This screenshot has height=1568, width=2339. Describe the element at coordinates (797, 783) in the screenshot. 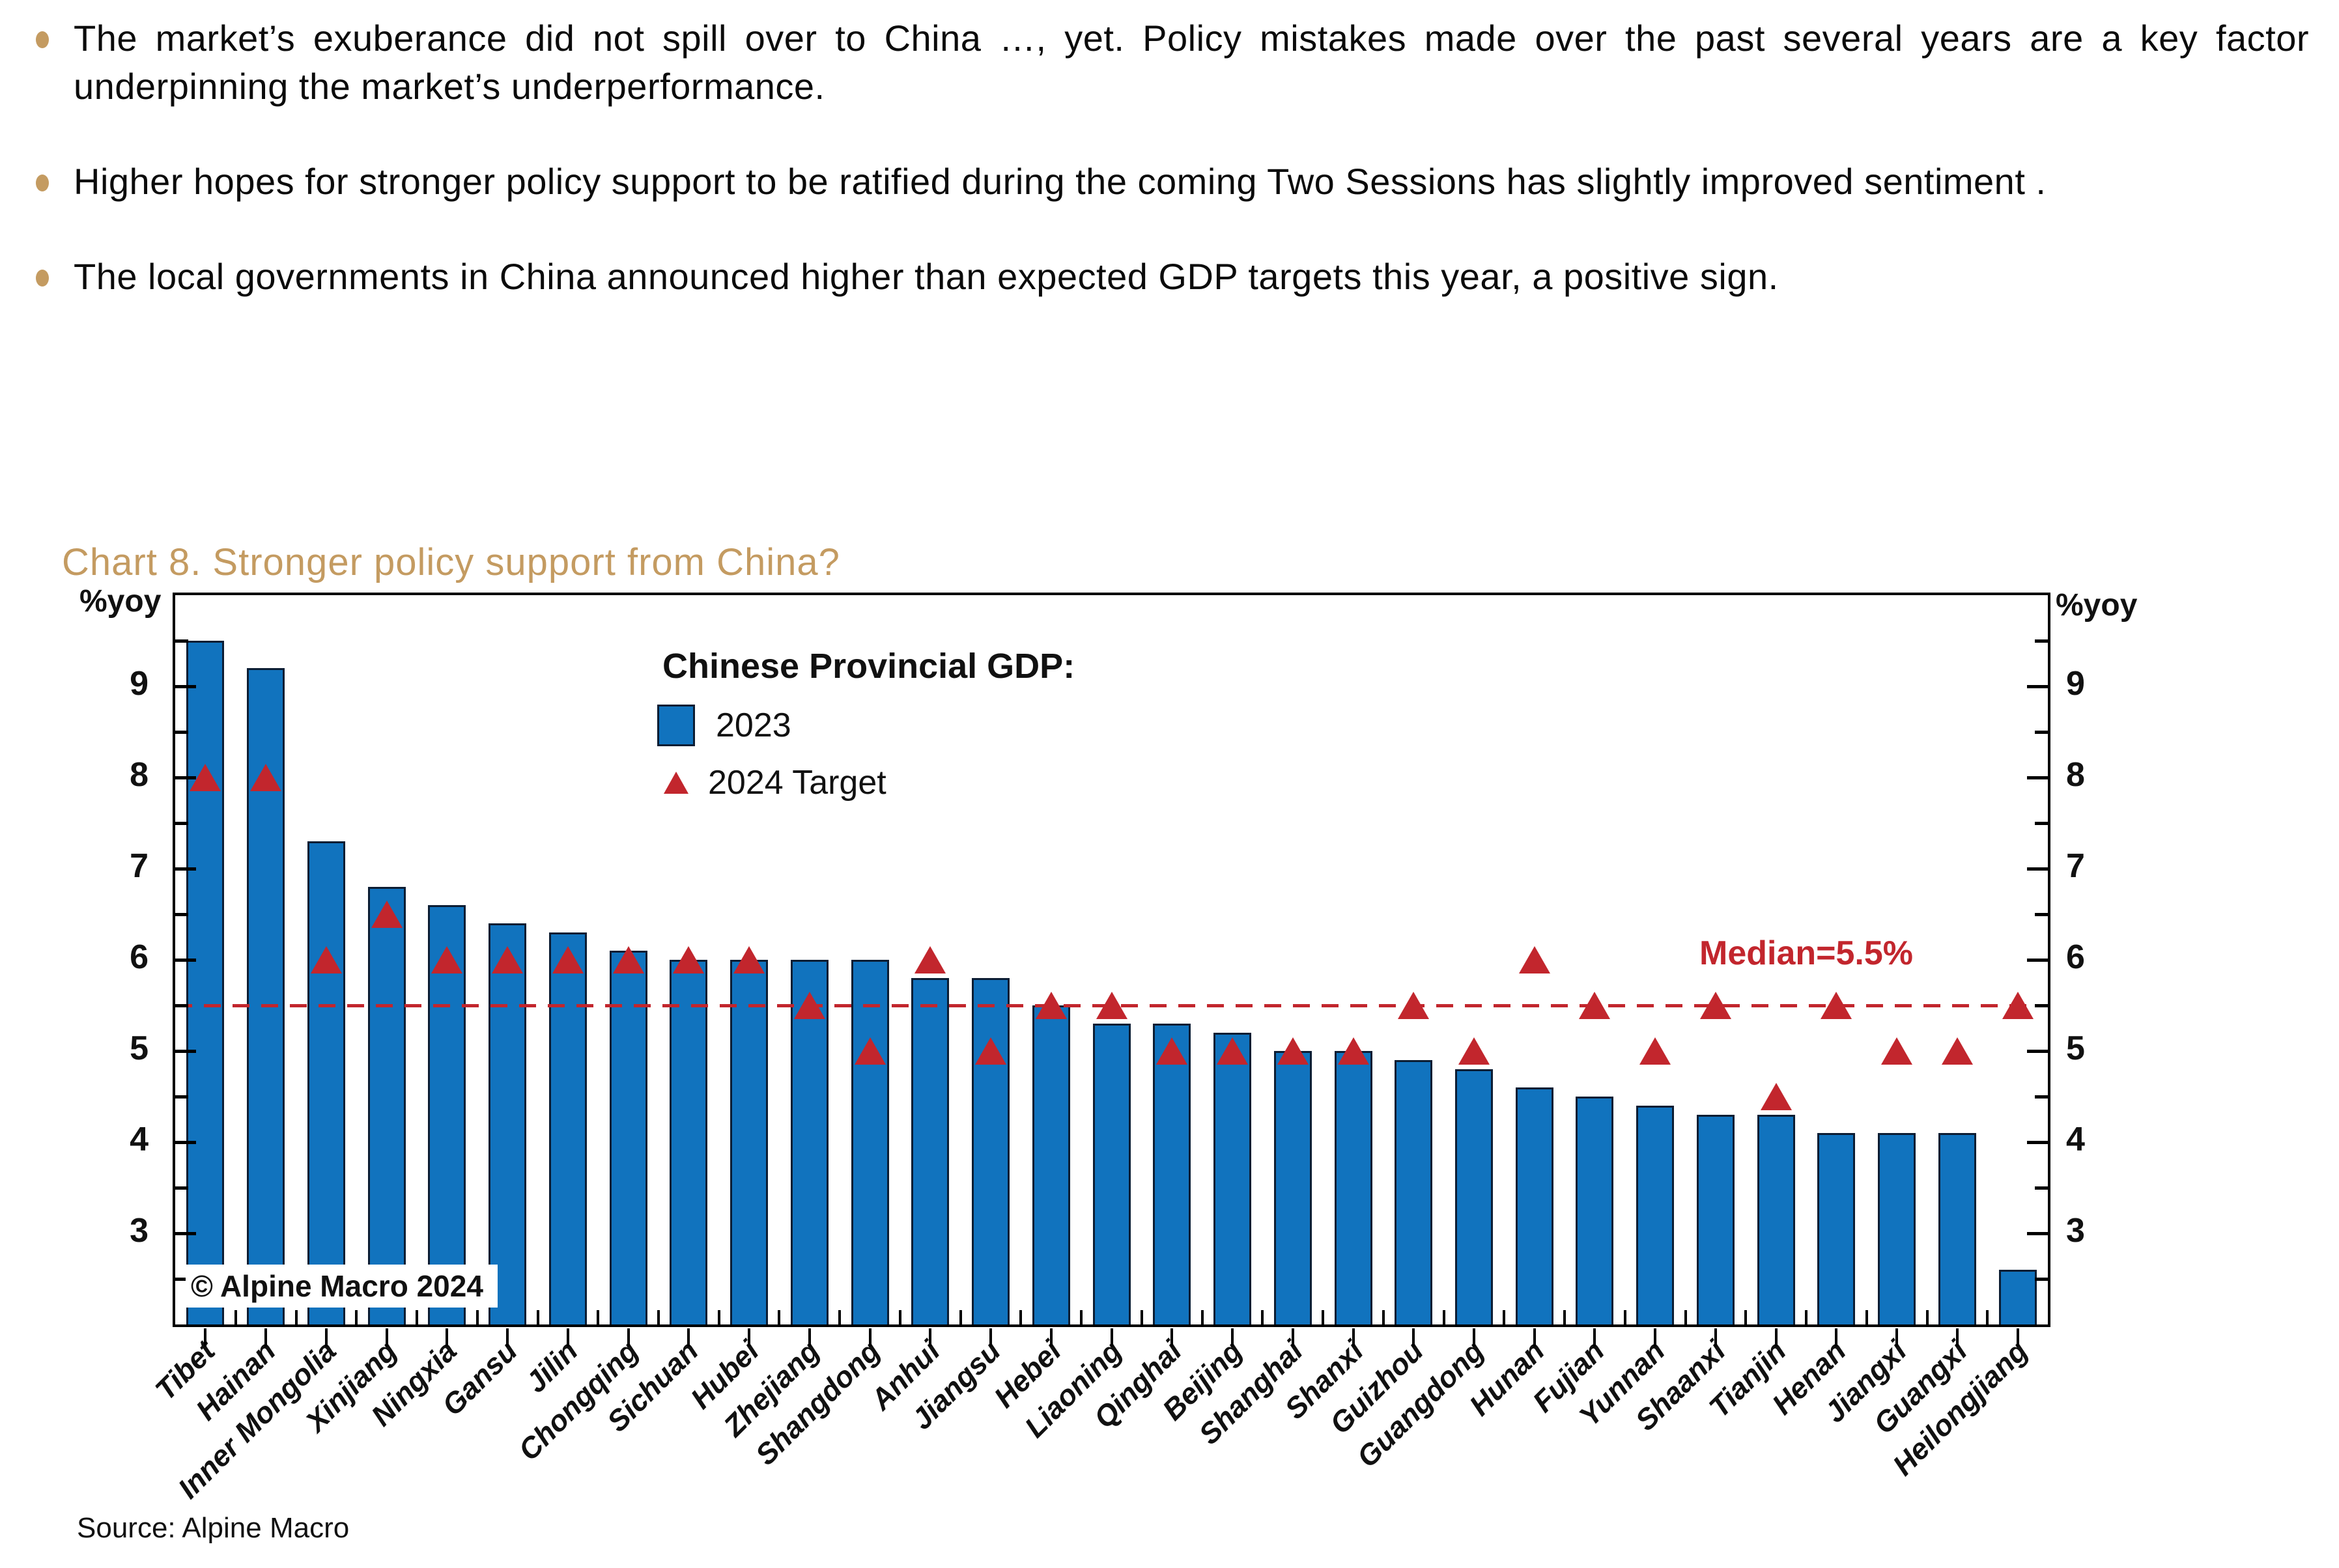

I see `legend-label-2024-target: 2024 Target` at that location.